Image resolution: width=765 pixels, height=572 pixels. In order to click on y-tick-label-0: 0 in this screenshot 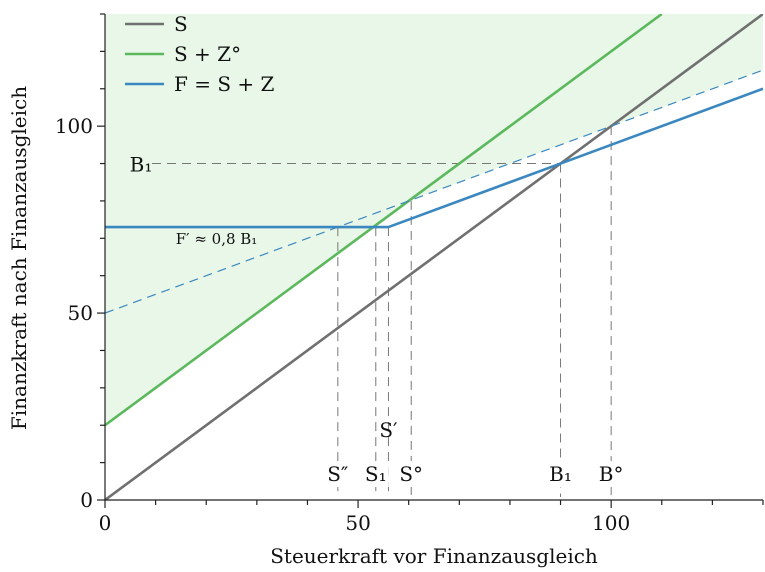, I will do `click(86, 500)`.